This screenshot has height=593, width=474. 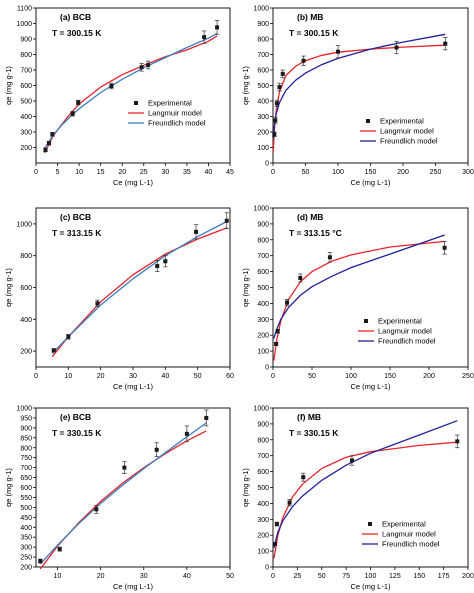 What do you see at coordinates (444, 576) in the screenshot?
I see `x-tick-label: 175` at bounding box center [444, 576].